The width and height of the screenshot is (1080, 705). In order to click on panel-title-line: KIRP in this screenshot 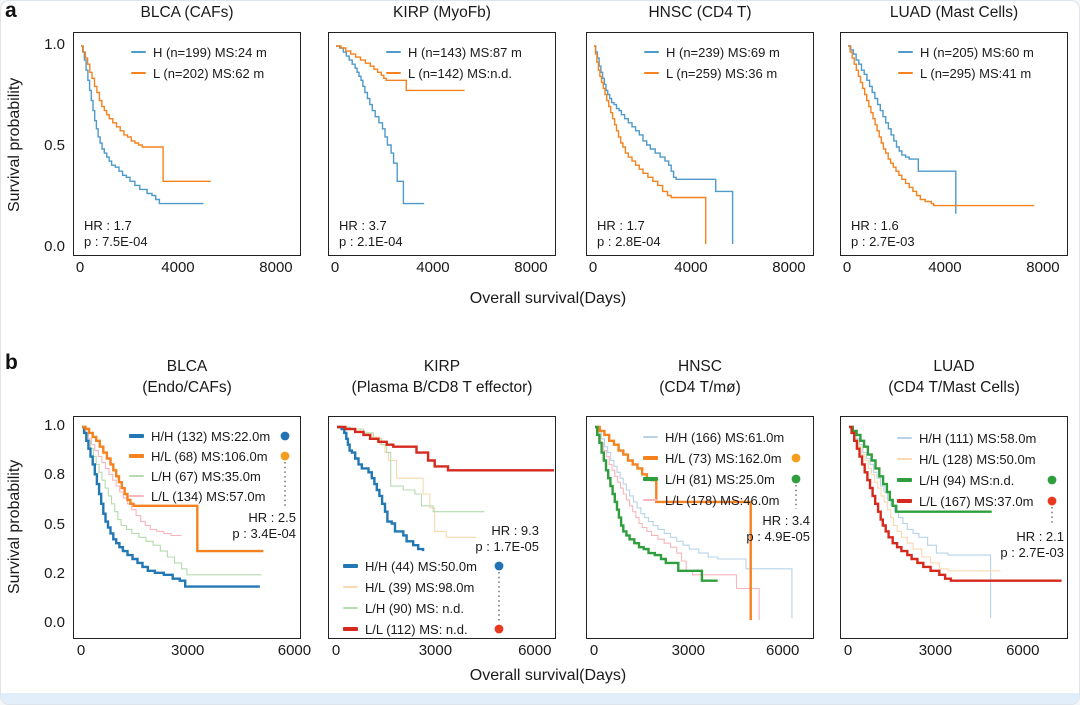, I will do `click(442, 366)`.